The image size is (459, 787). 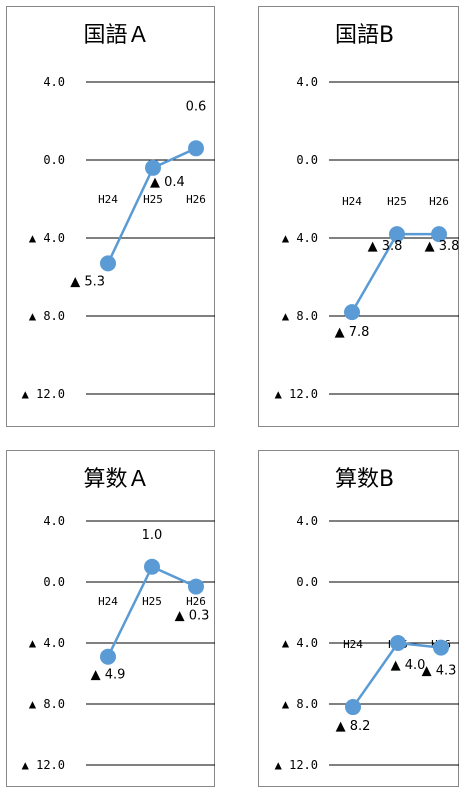 What do you see at coordinates (364, 479) in the screenshot?
I see `chart-title: 算数B` at bounding box center [364, 479].